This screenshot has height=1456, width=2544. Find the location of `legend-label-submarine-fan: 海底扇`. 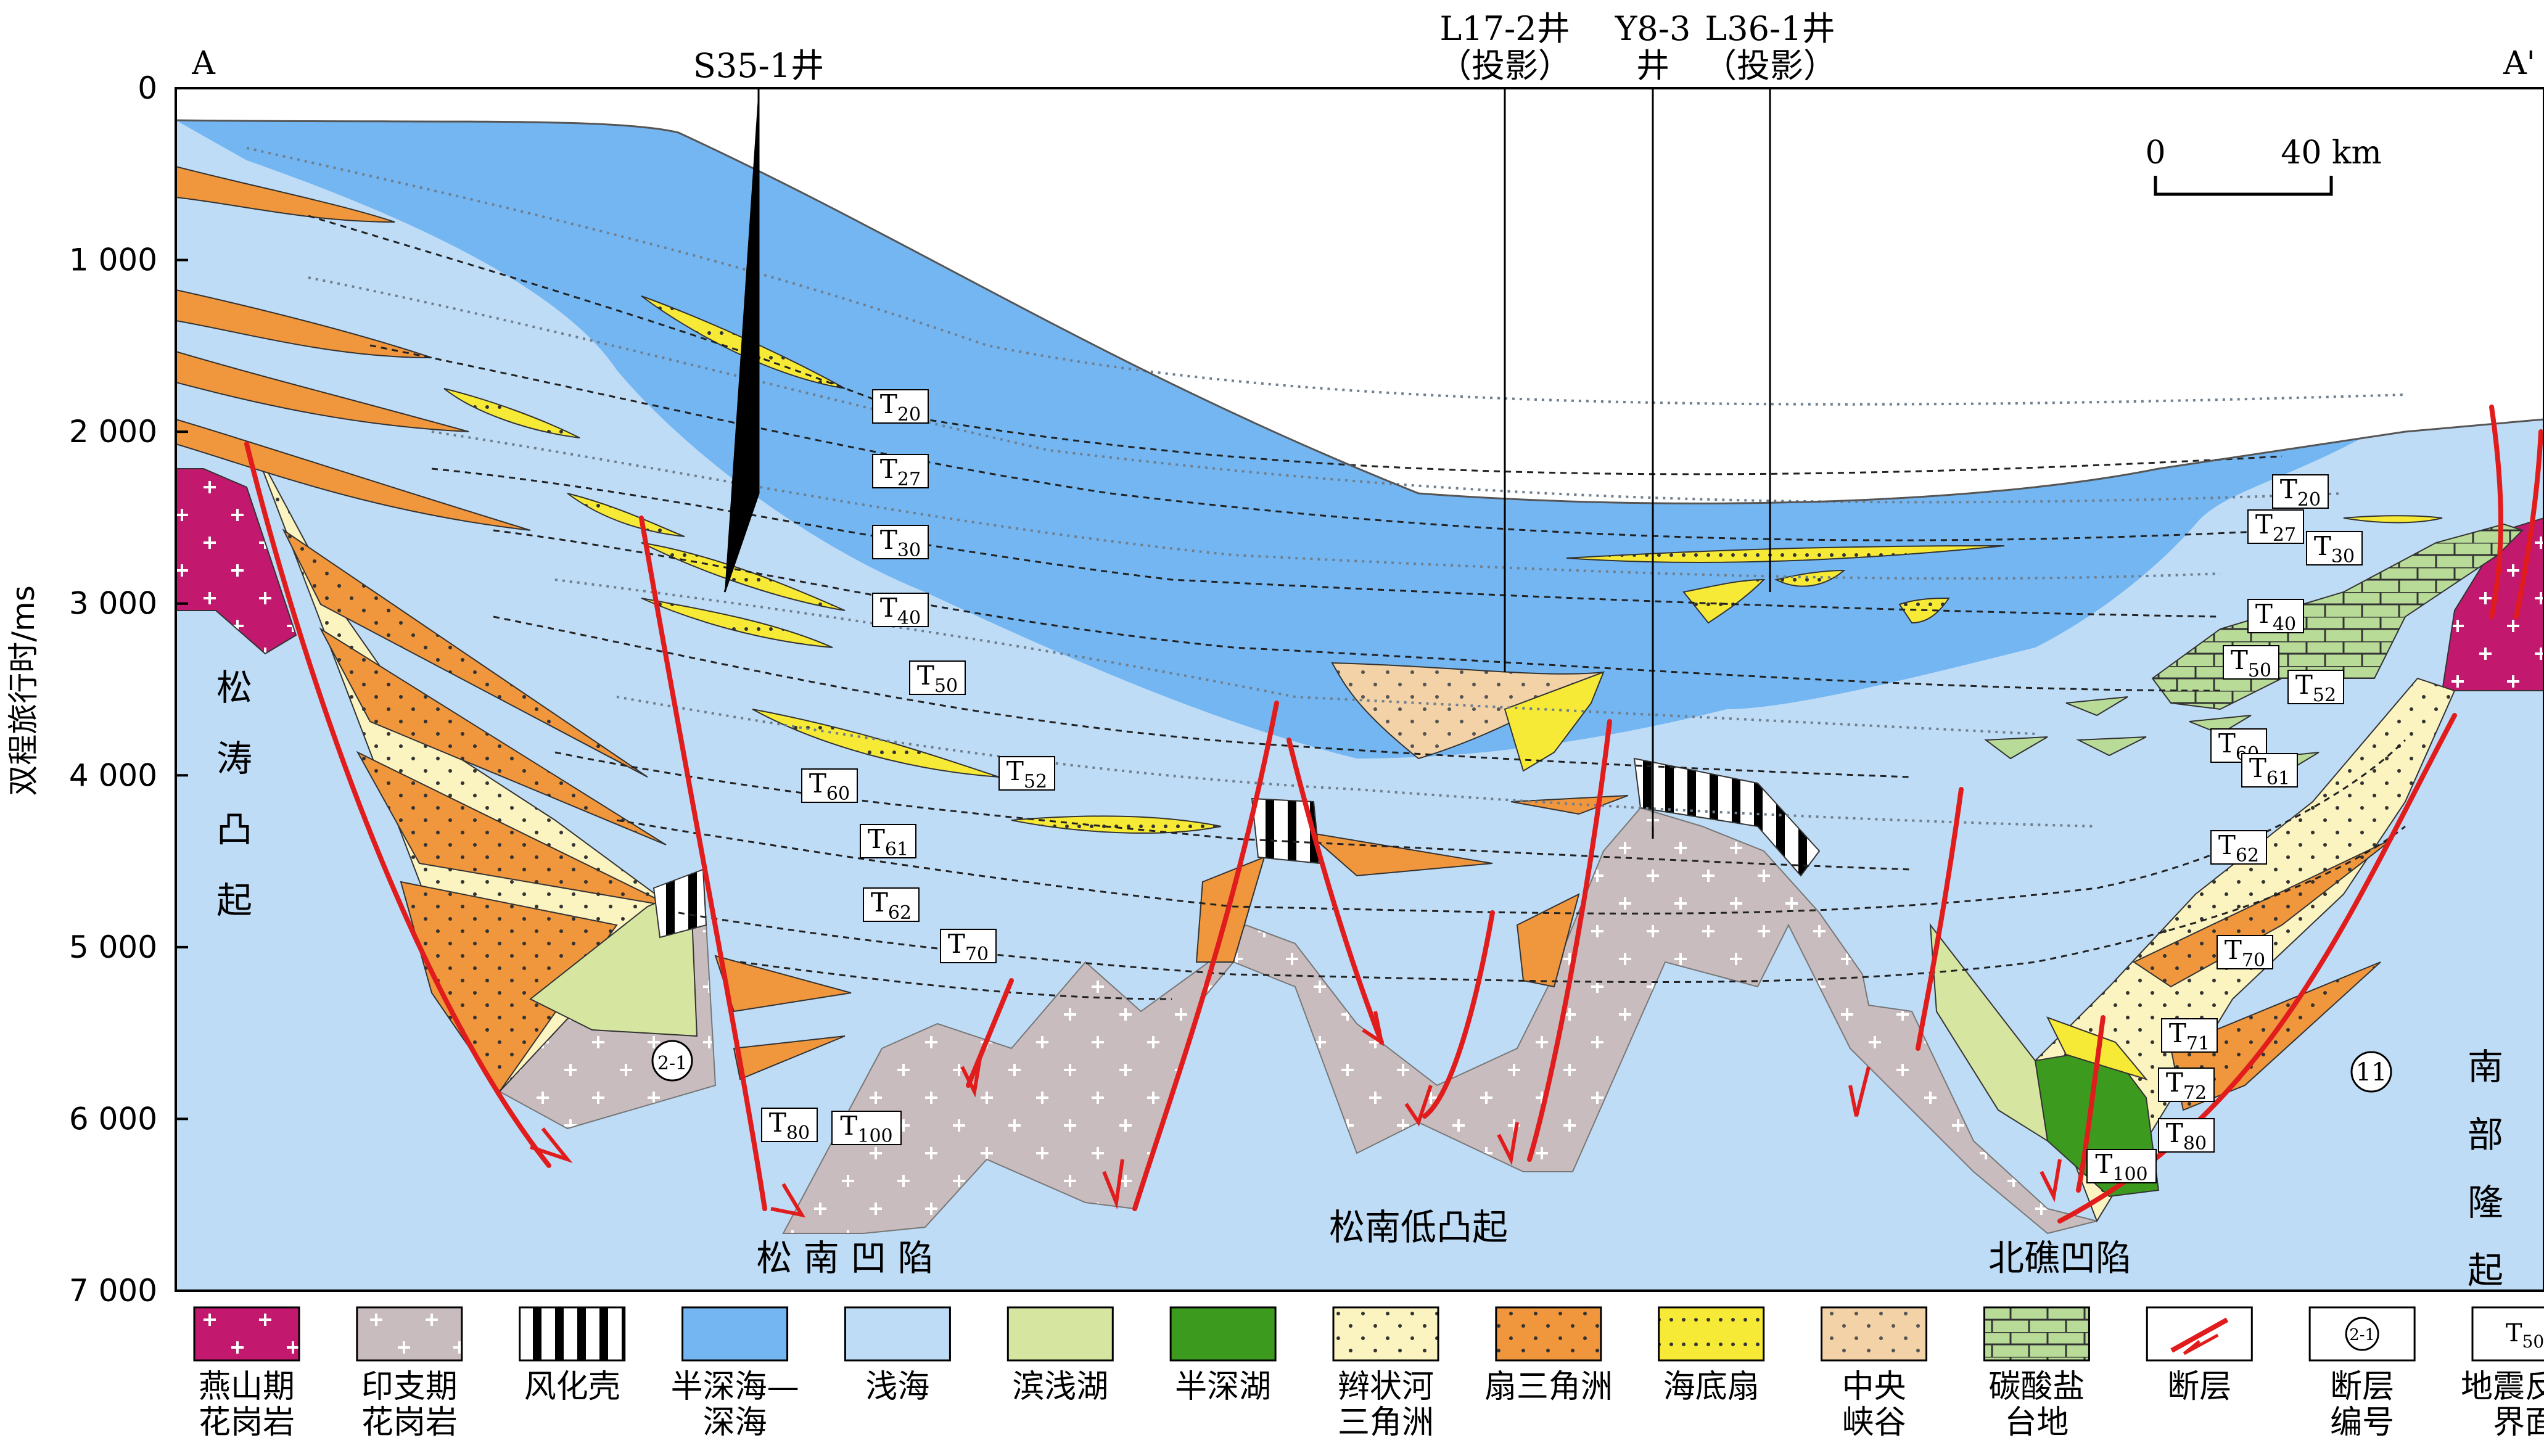

legend-label-submarine-fan: 海底扇 is located at coordinates (1711, 1386).